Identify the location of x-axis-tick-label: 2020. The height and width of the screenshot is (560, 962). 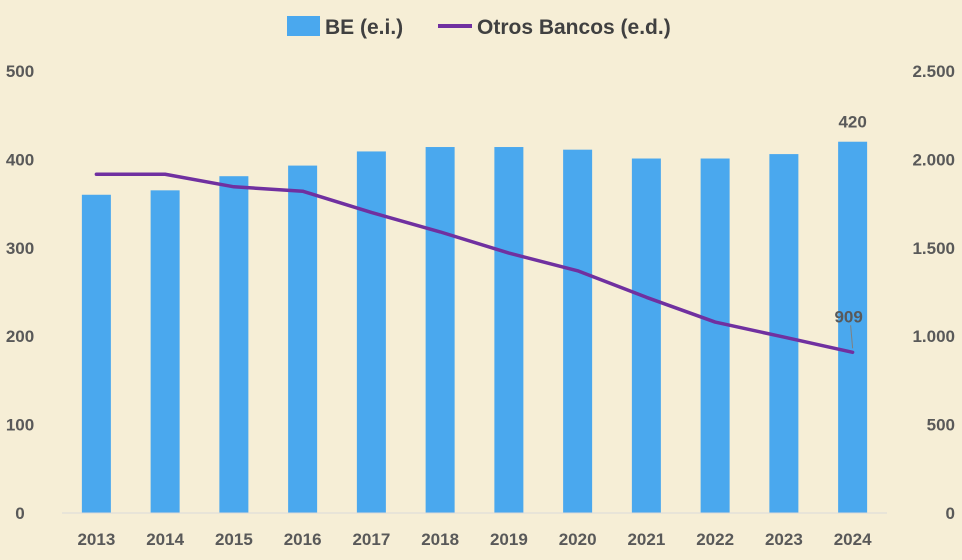
(578, 539).